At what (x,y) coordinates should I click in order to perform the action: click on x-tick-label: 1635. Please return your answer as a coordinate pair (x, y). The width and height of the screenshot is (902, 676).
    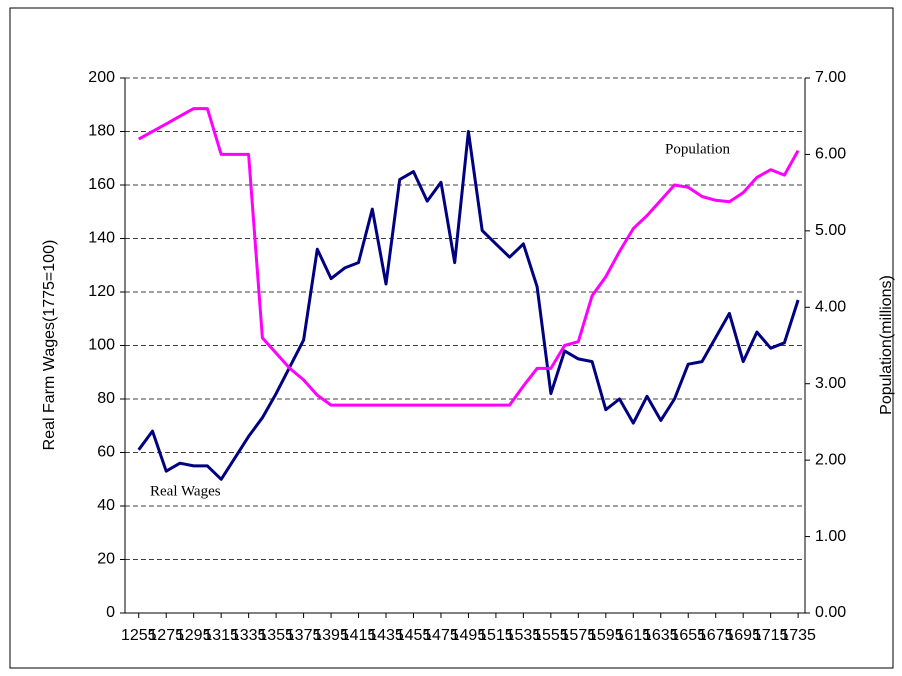
    Looking at the image, I should click on (661, 635).